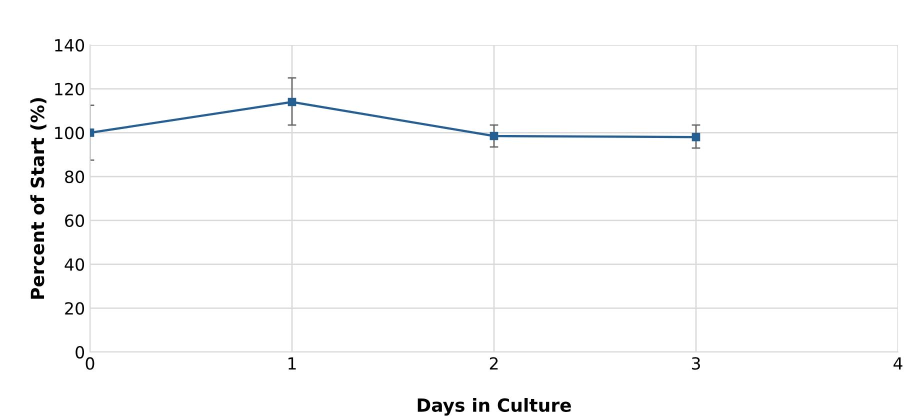 The image size is (905, 417). Describe the element at coordinates (69, 45) in the screenshot. I see `y-tick-label: 140` at that location.